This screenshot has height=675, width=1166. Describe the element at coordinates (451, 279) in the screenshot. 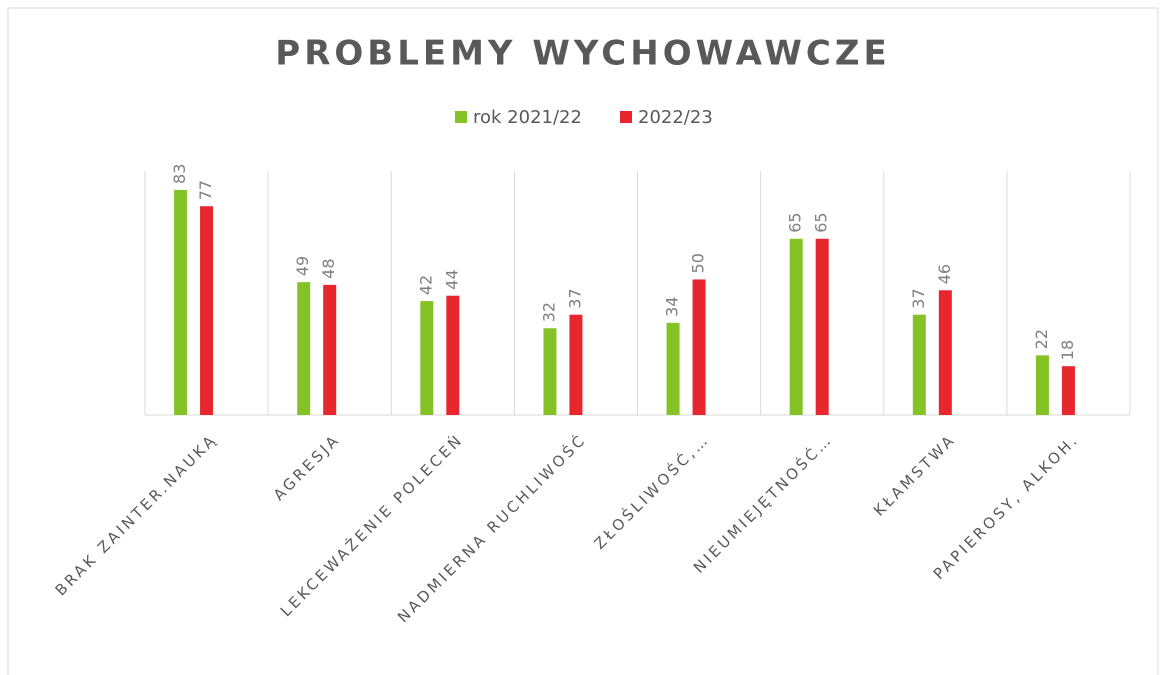

I see `value-label: 44` at that location.